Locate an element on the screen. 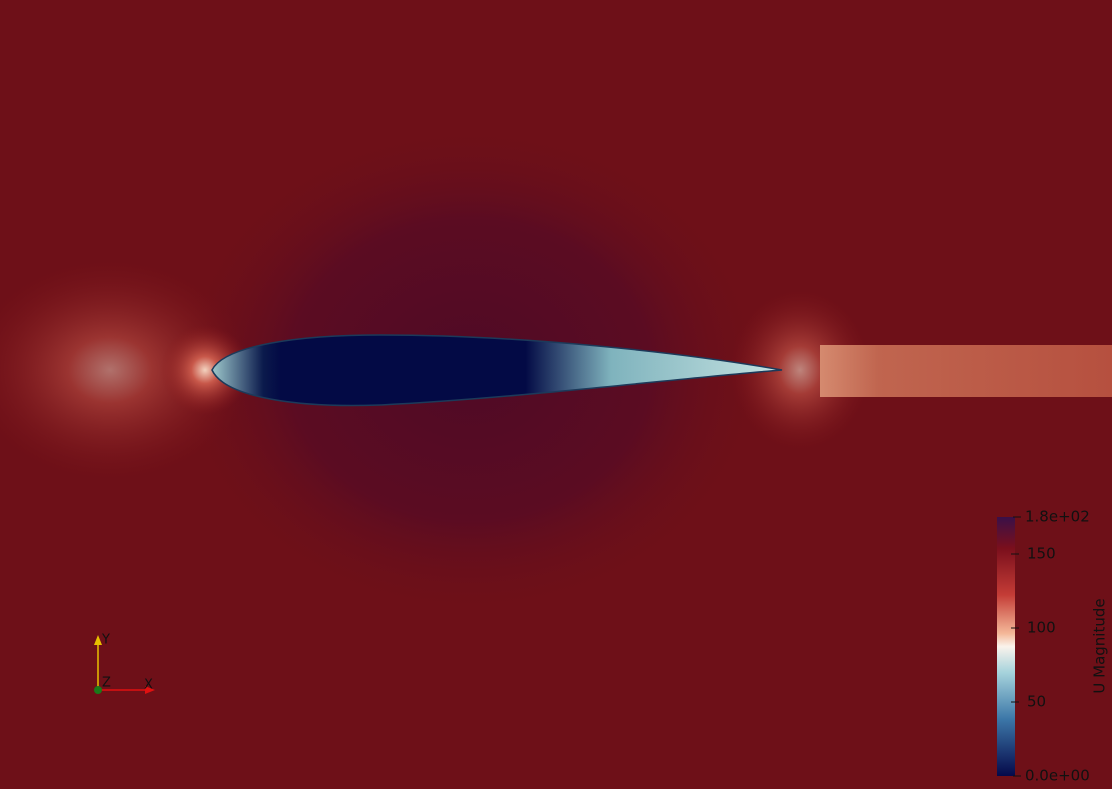  color-bar-title: U Magnitude is located at coordinates (1100, 645).